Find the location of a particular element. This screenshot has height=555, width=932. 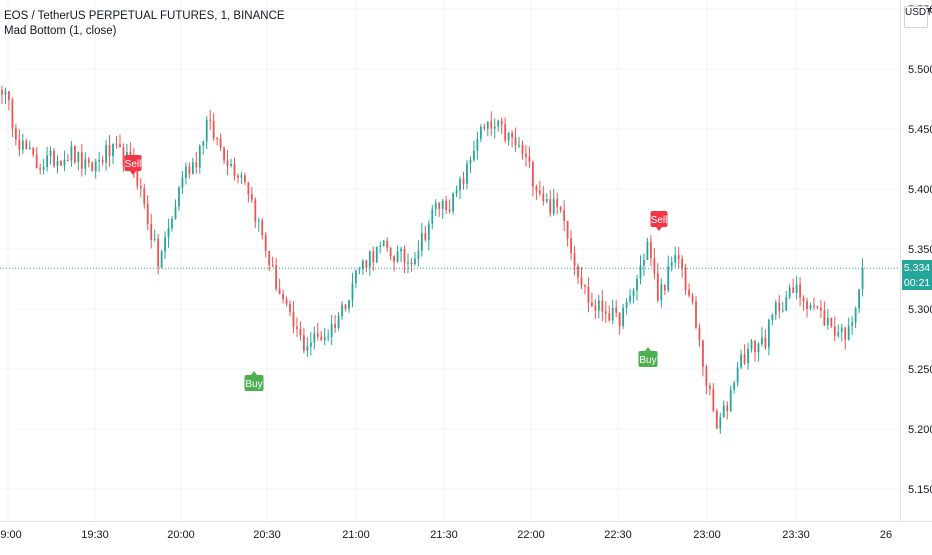

last-price-value: 5.334 is located at coordinates (917, 268).